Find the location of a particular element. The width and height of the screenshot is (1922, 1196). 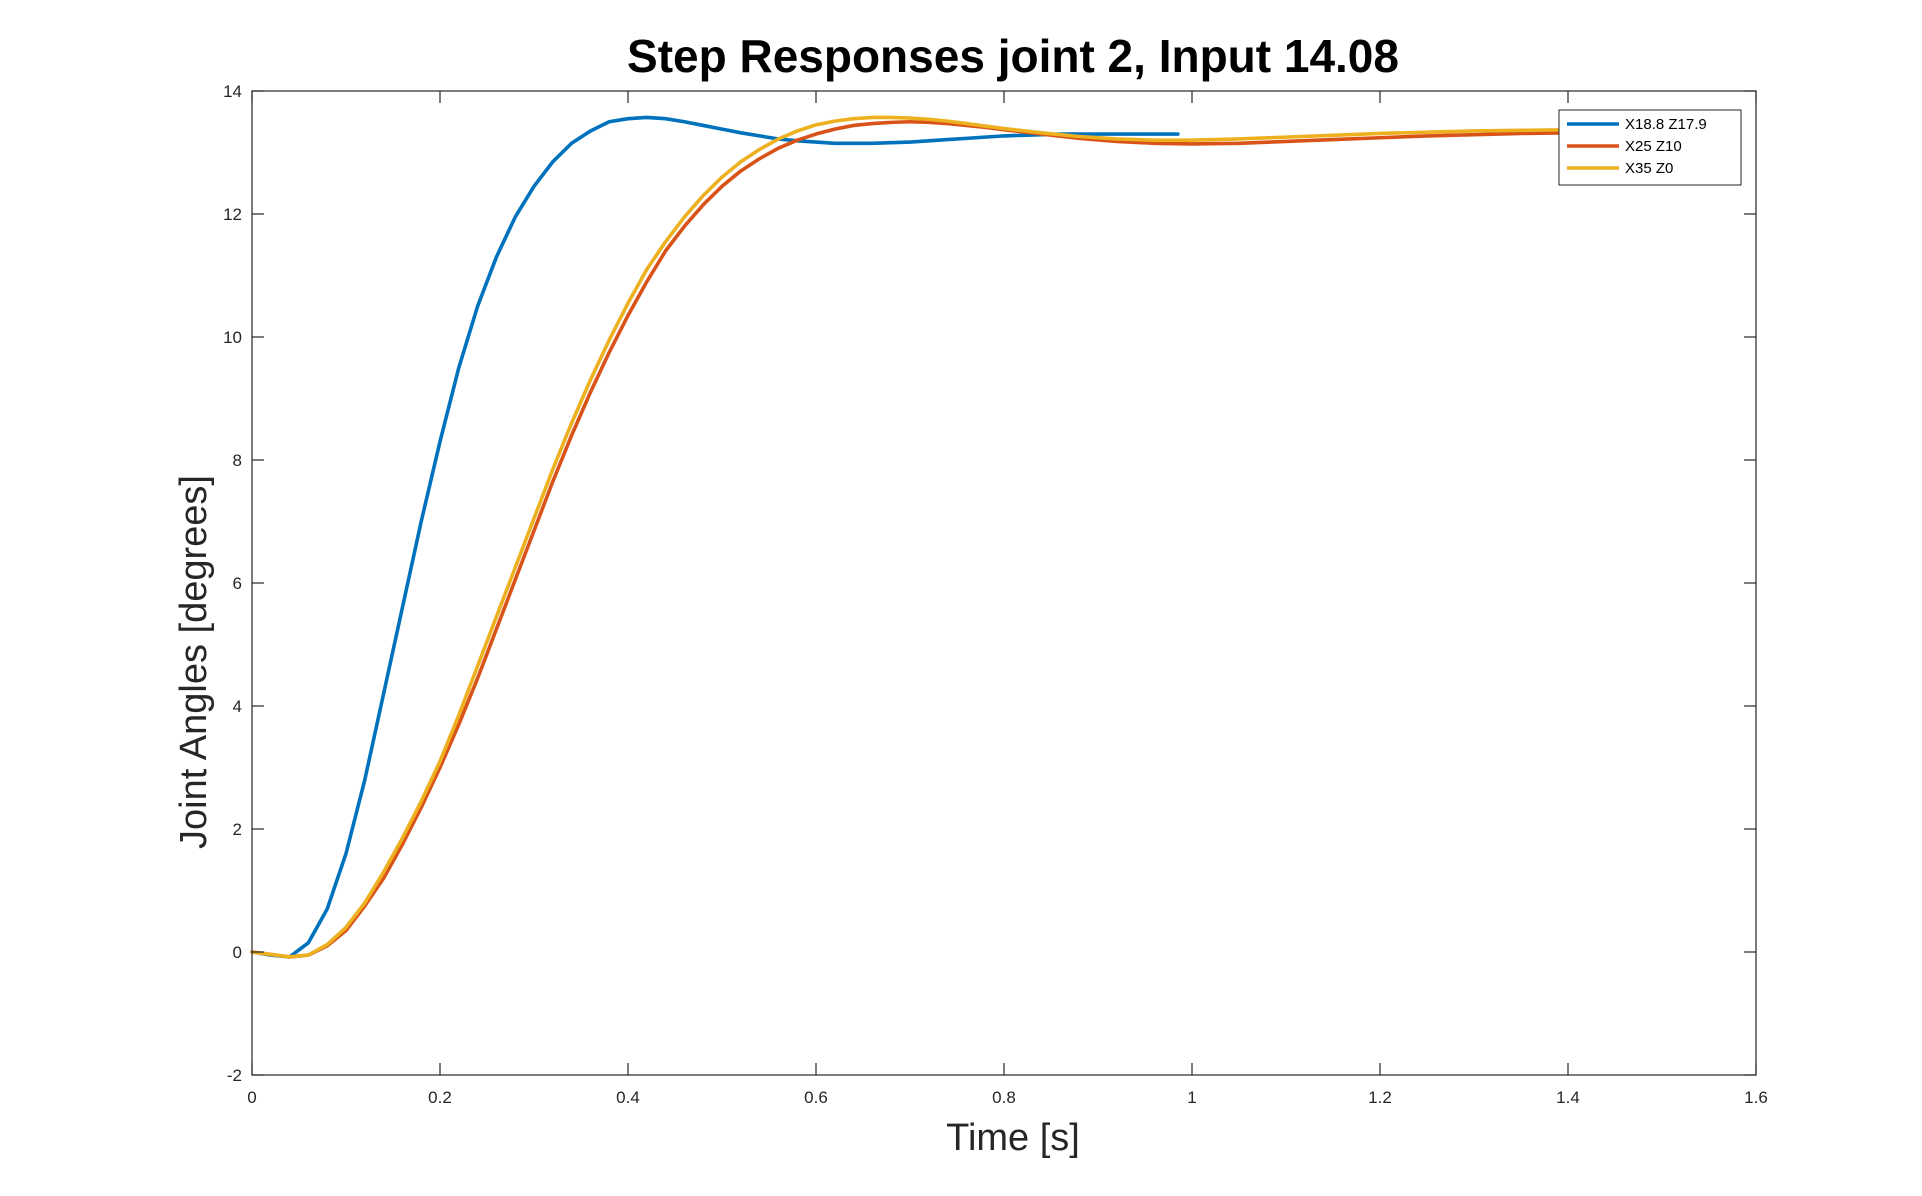

x-tick-label: 0.8 is located at coordinates (1004, 1097).